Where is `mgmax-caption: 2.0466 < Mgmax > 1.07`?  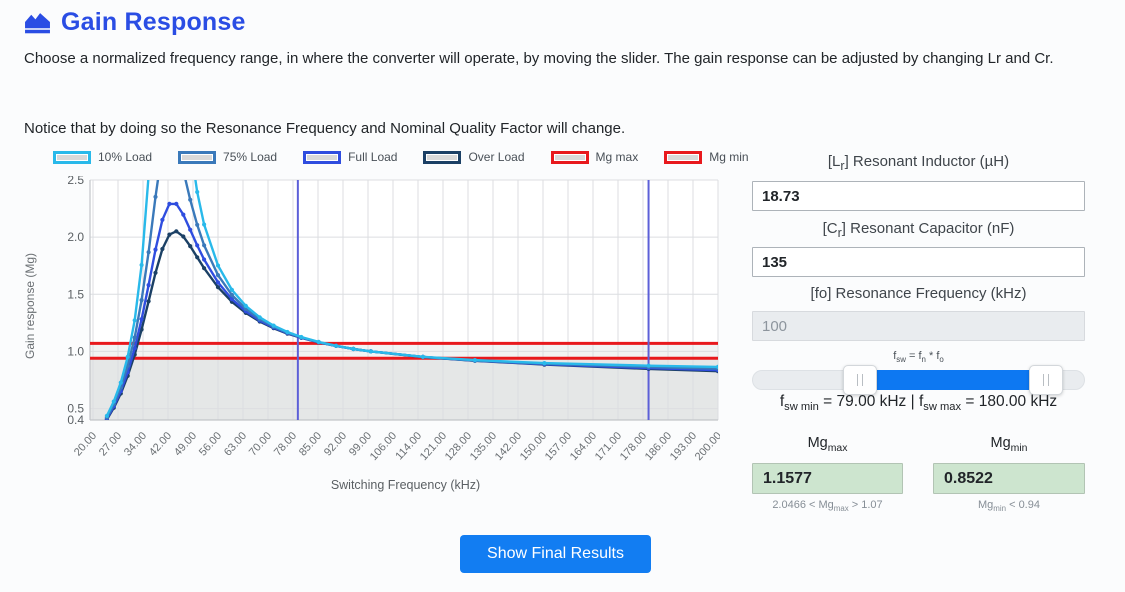 mgmax-caption: 2.0466 < Mgmax > 1.07 is located at coordinates (827, 506).